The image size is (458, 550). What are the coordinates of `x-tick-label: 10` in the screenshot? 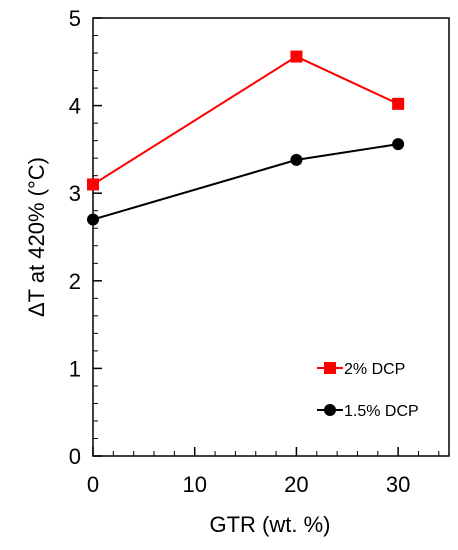 It's located at (194, 484).